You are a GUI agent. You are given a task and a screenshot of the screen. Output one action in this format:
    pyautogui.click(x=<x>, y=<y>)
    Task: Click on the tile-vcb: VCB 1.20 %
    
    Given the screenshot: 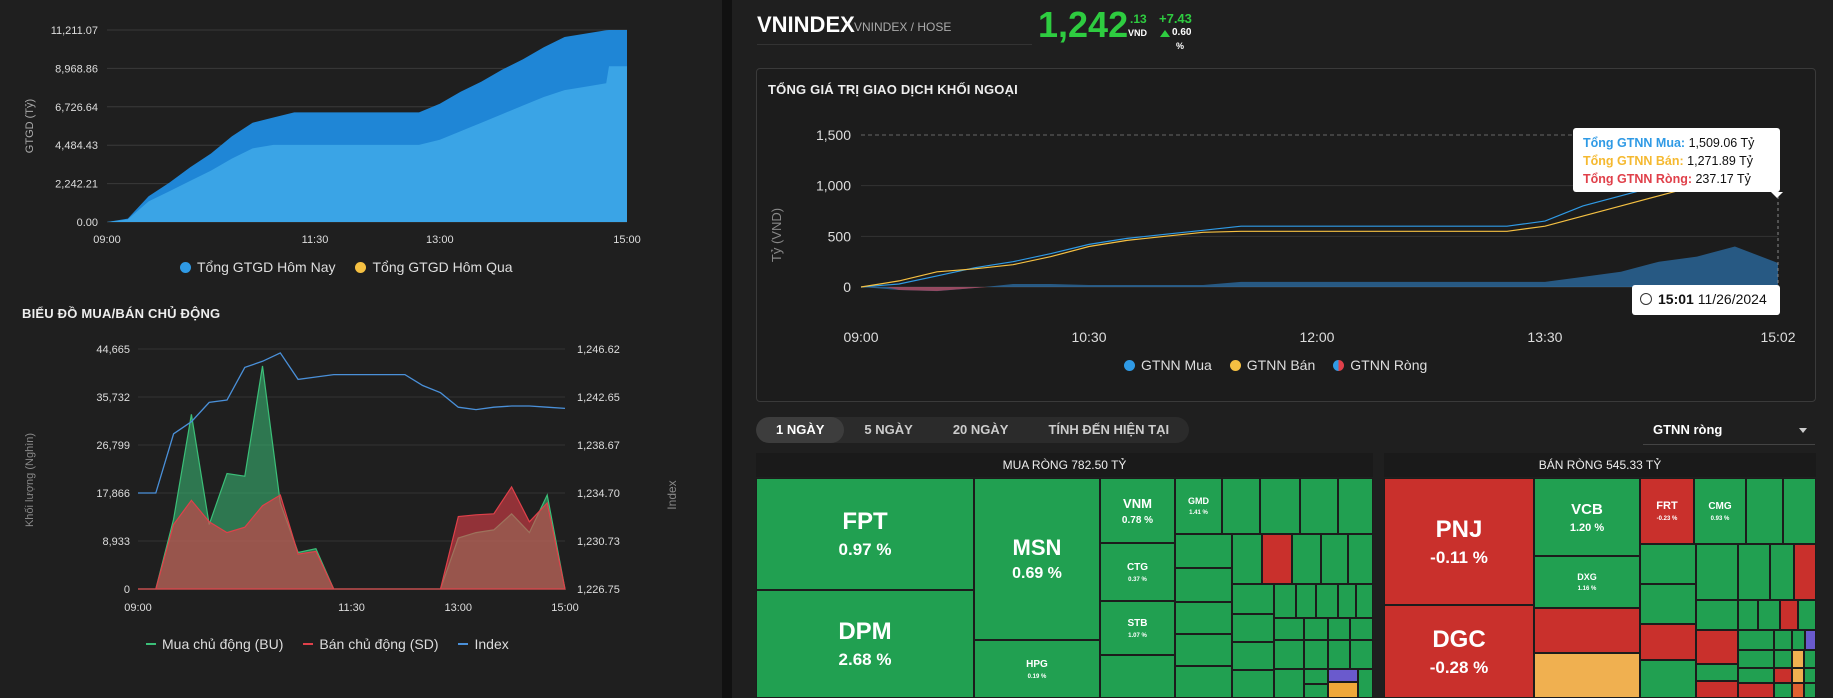 What is the action you would take?
    pyautogui.click(x=1587, y=517)
    